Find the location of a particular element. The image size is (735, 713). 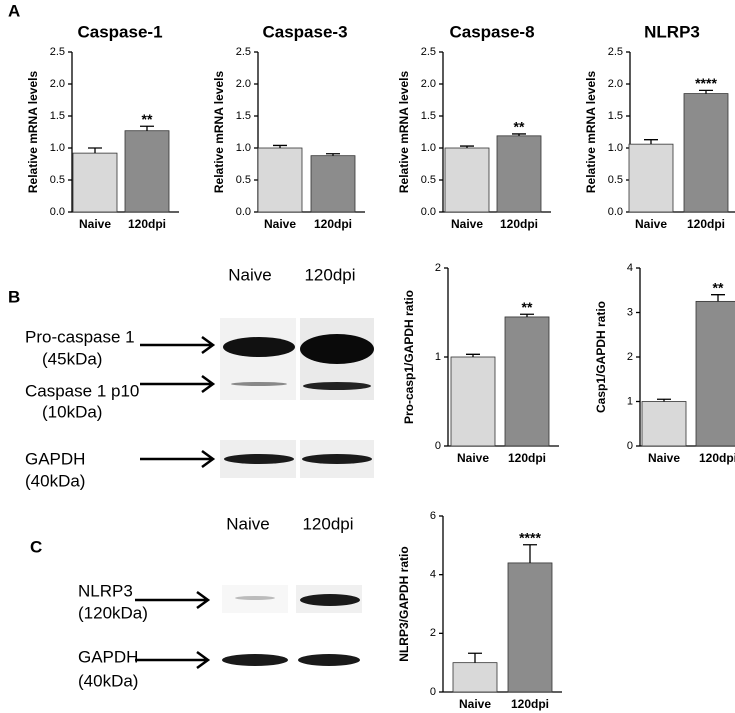

y-tick-label: 6 is located at coordinates (433, 516).